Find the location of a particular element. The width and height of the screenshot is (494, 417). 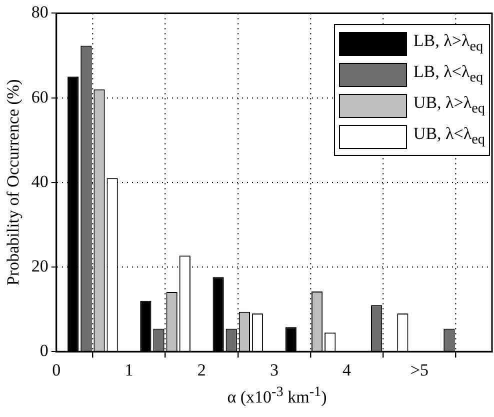

x-tick-label: 0 is located at coordinates (56, 370).